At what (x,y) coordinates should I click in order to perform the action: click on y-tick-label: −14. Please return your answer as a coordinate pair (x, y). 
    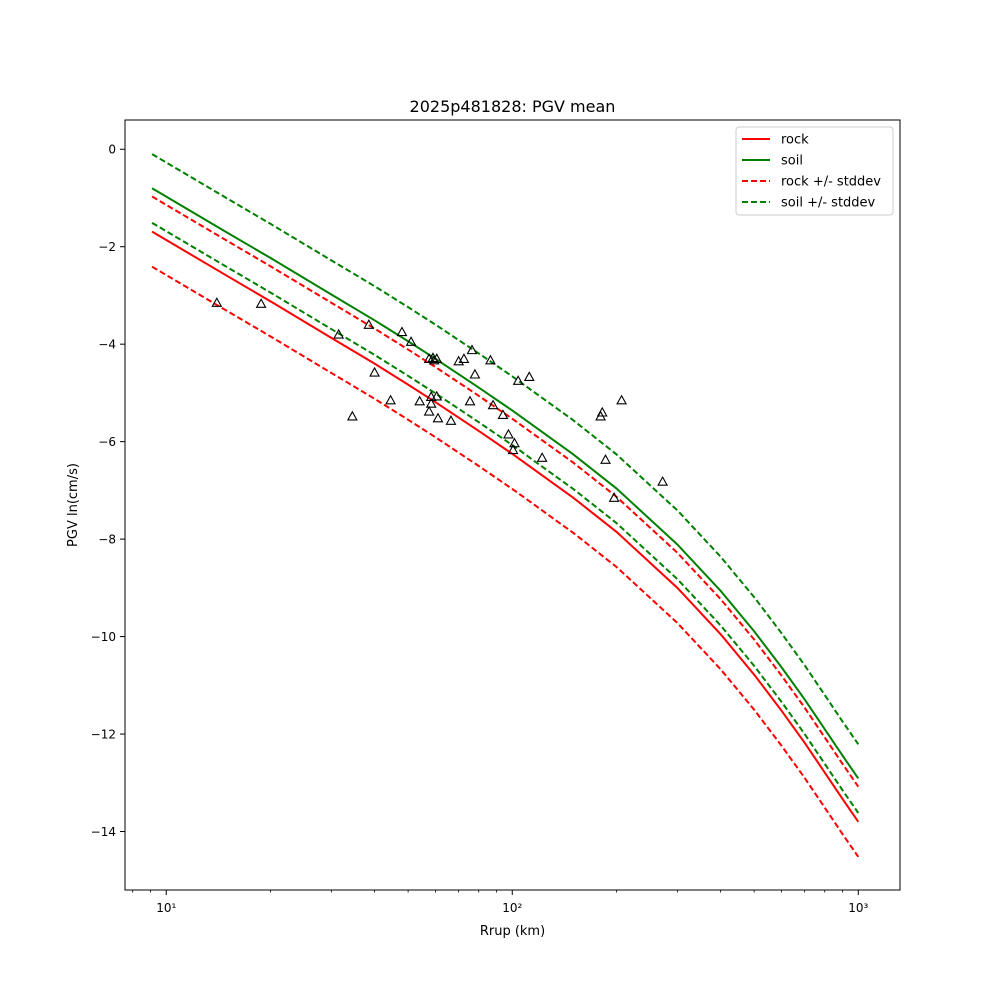
    Looking at the image, I should click on (103, 832).